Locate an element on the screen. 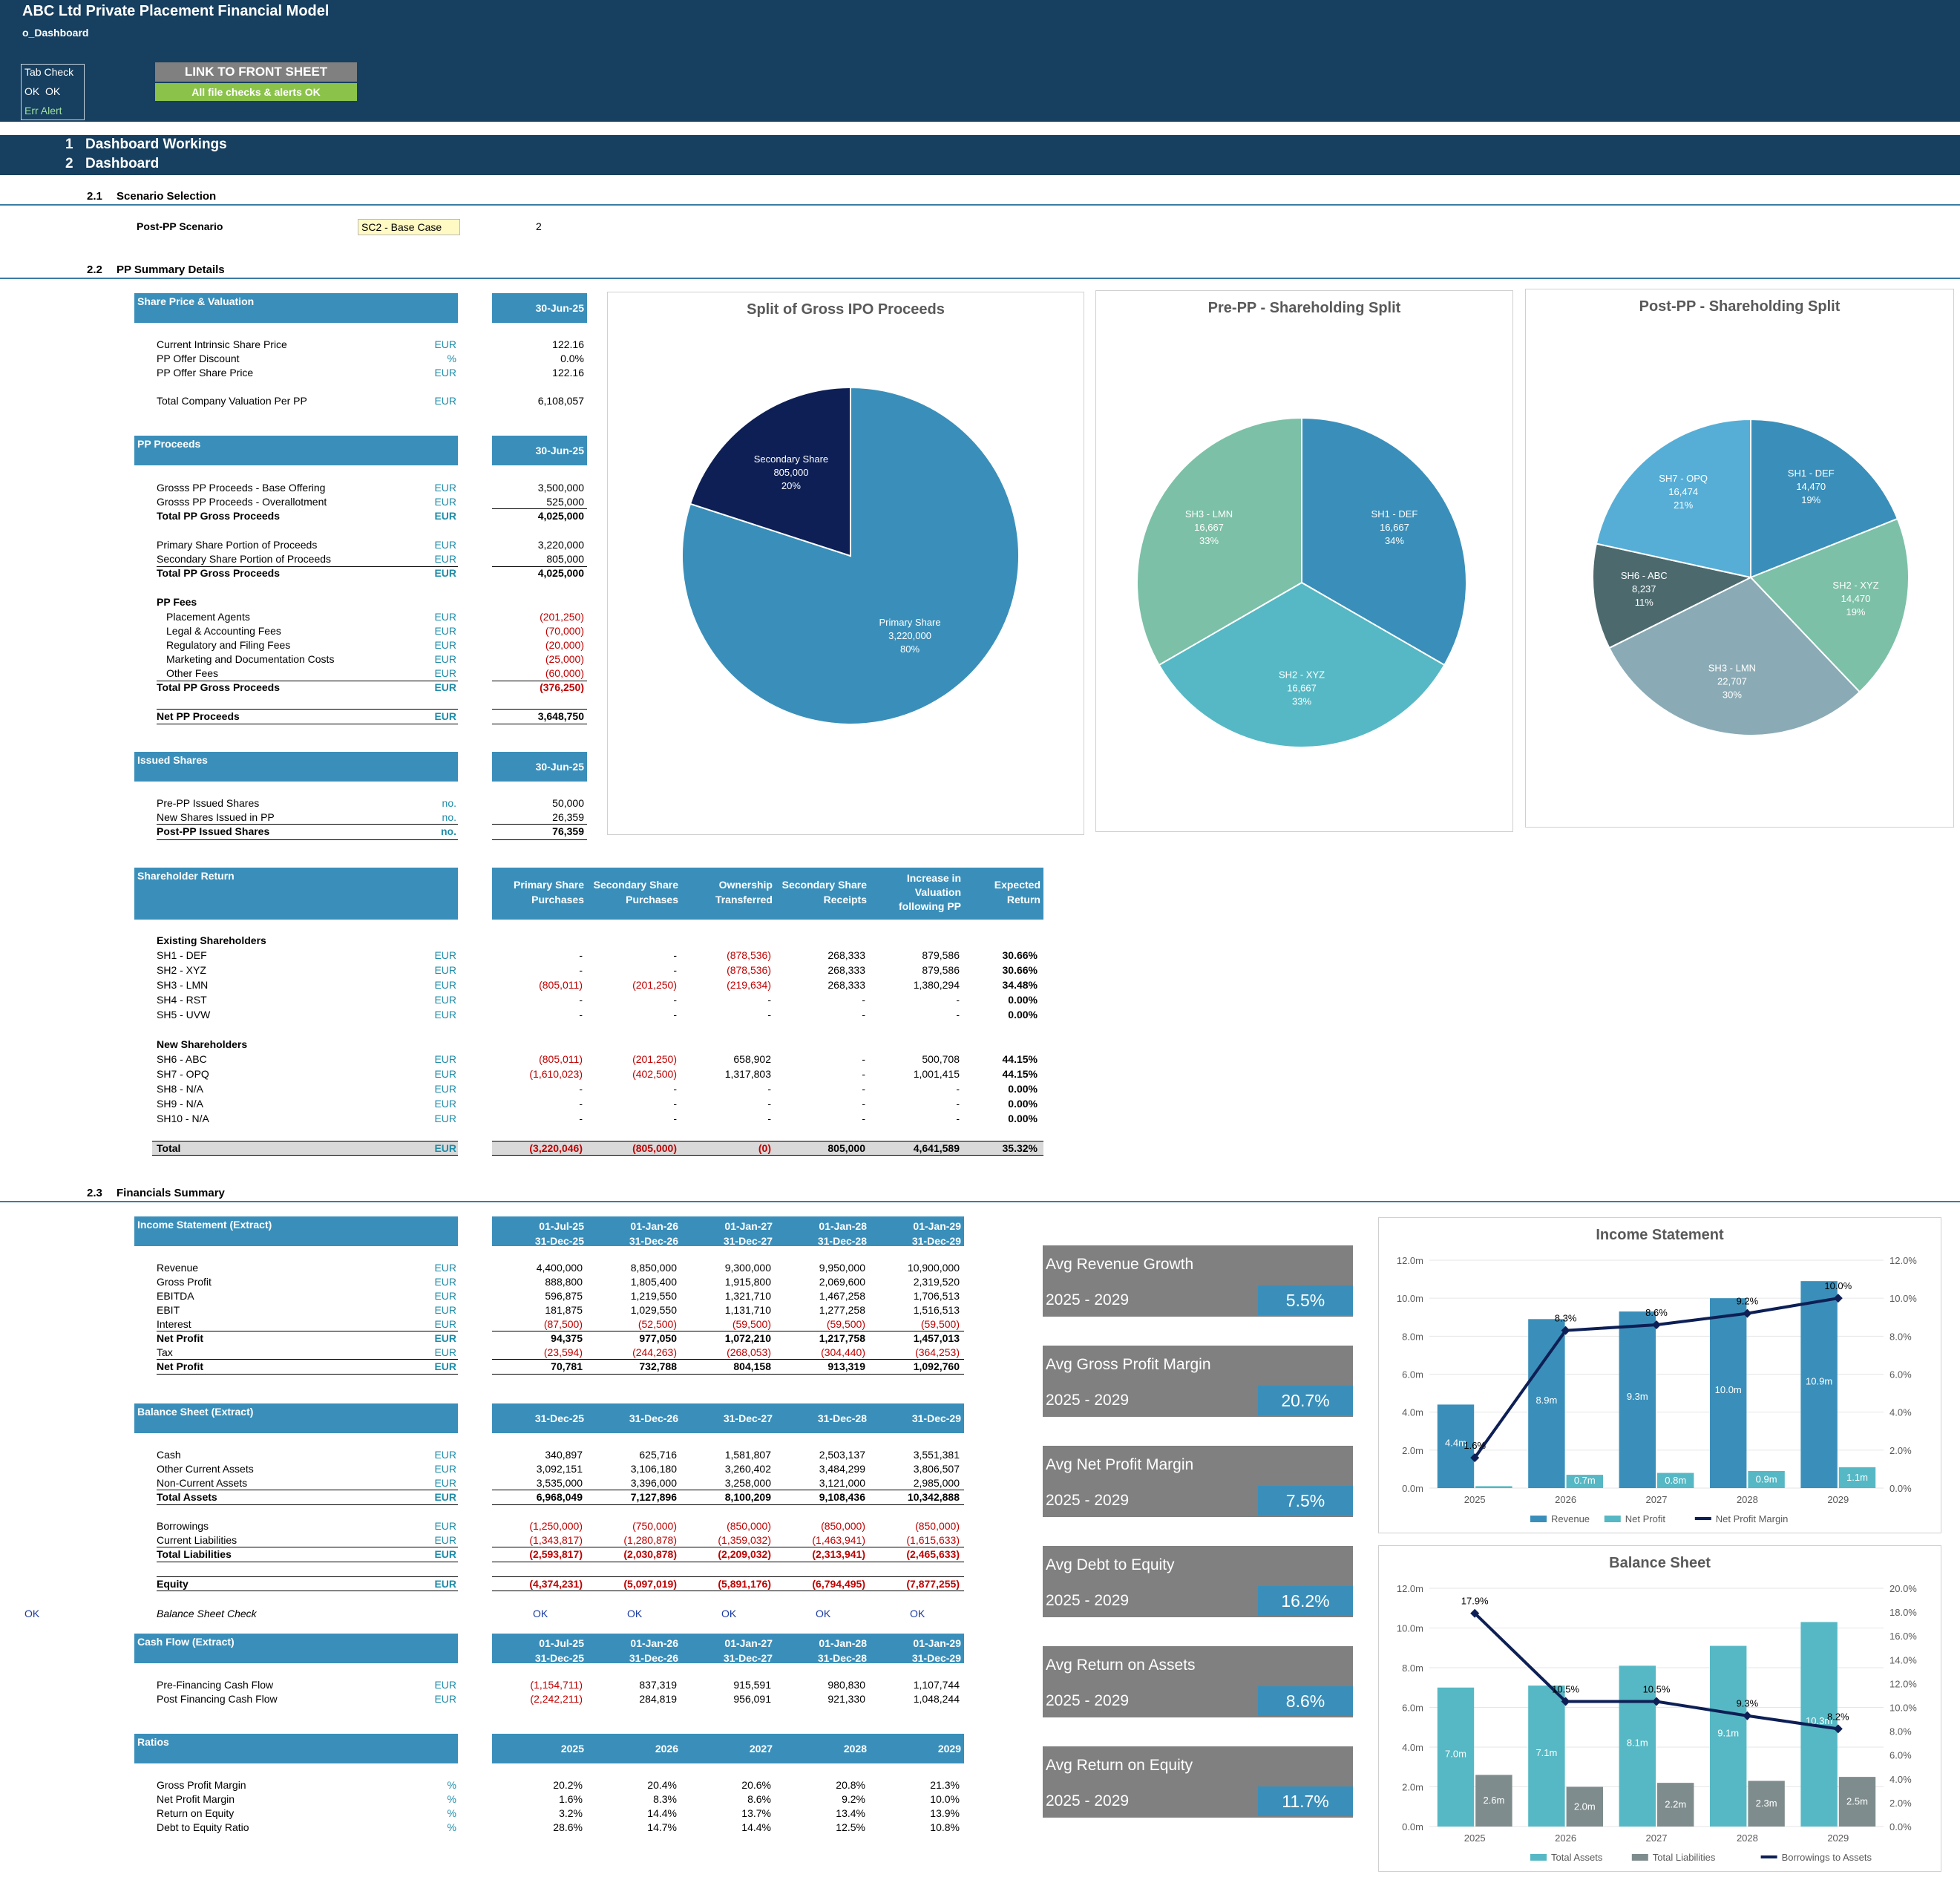 The height and width of the screenshot is (1877, 1960). row-unit: no. is located at coordinates (449, 803).